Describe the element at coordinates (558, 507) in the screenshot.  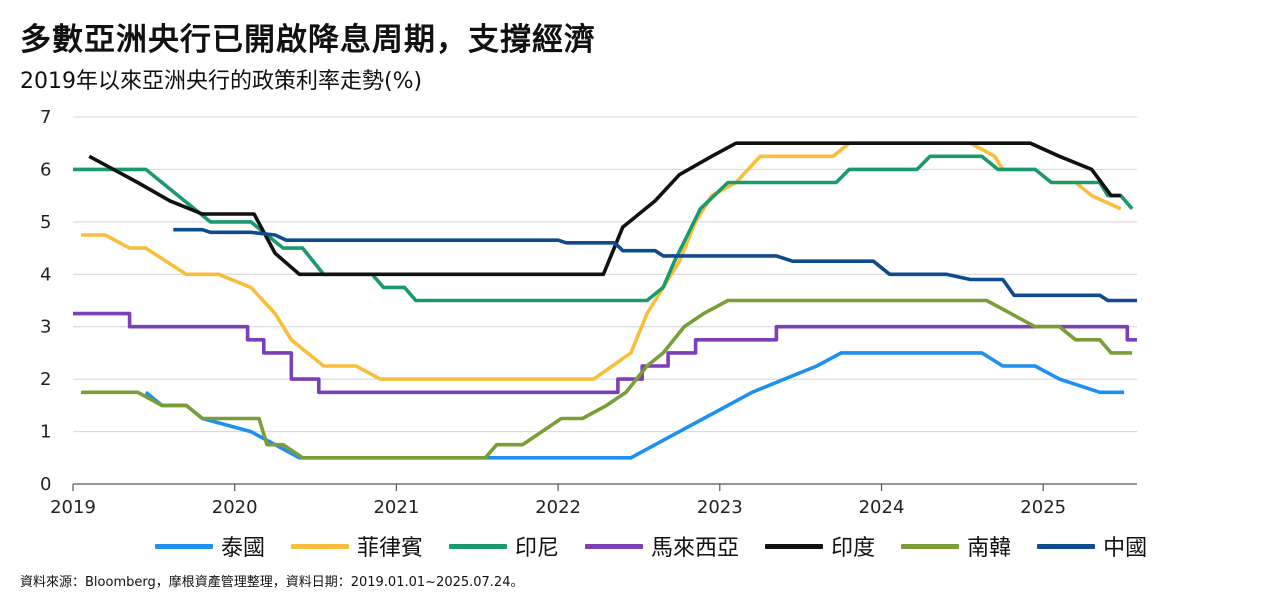
I see `x-tick-label: 2022` at that location.